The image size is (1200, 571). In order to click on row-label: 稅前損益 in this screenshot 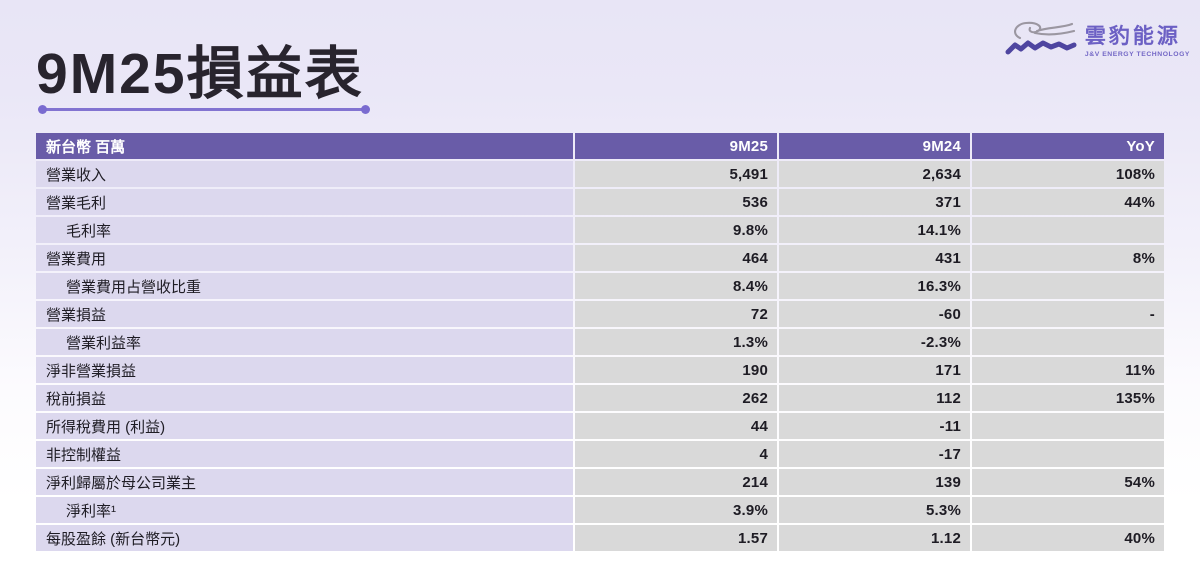, I will do `click(304, 398)`.